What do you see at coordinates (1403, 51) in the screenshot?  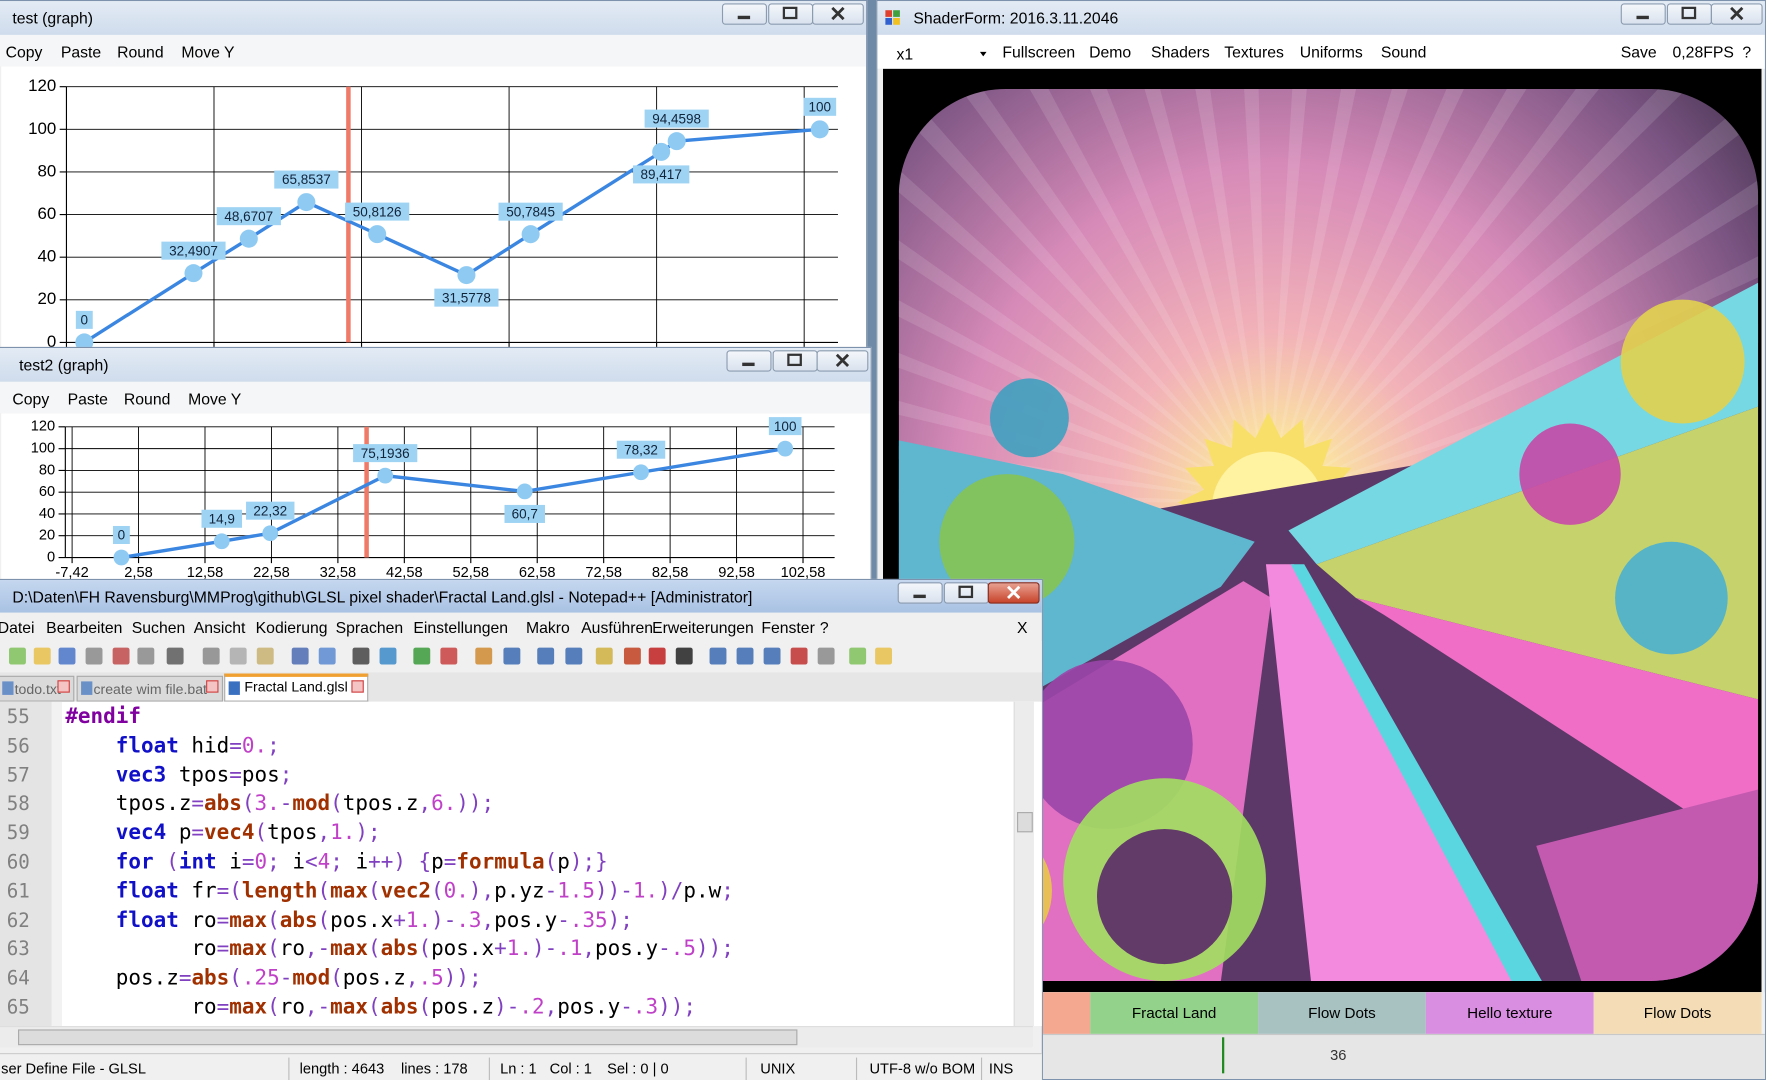 I see `menu-item: Sound` at bounding box center [1403, 51].